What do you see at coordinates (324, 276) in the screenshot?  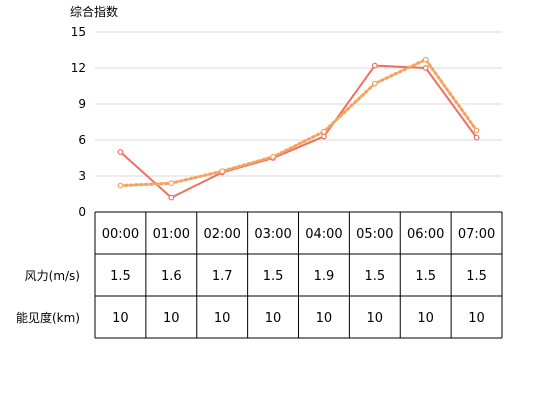 I see `table-cell: 1.9` at bounding box center [324, 276].